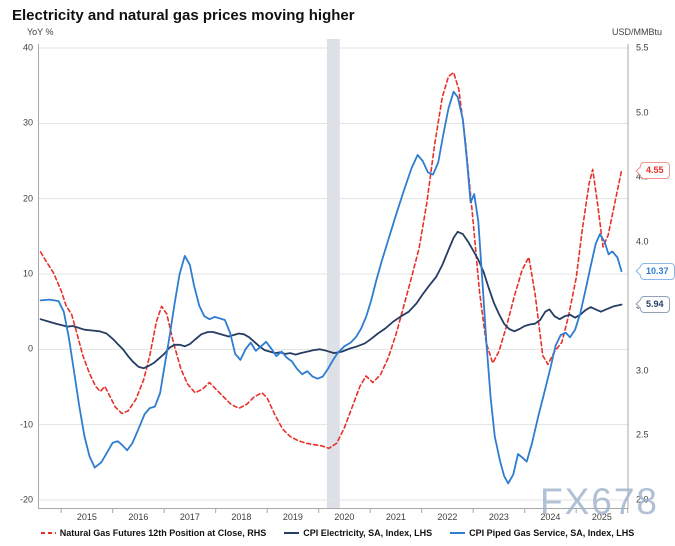 The image size is (675, 546). Describe the element at coordinates (642, 370) in the screenshot. I see `axis-tick-label: 3.0` at that location.